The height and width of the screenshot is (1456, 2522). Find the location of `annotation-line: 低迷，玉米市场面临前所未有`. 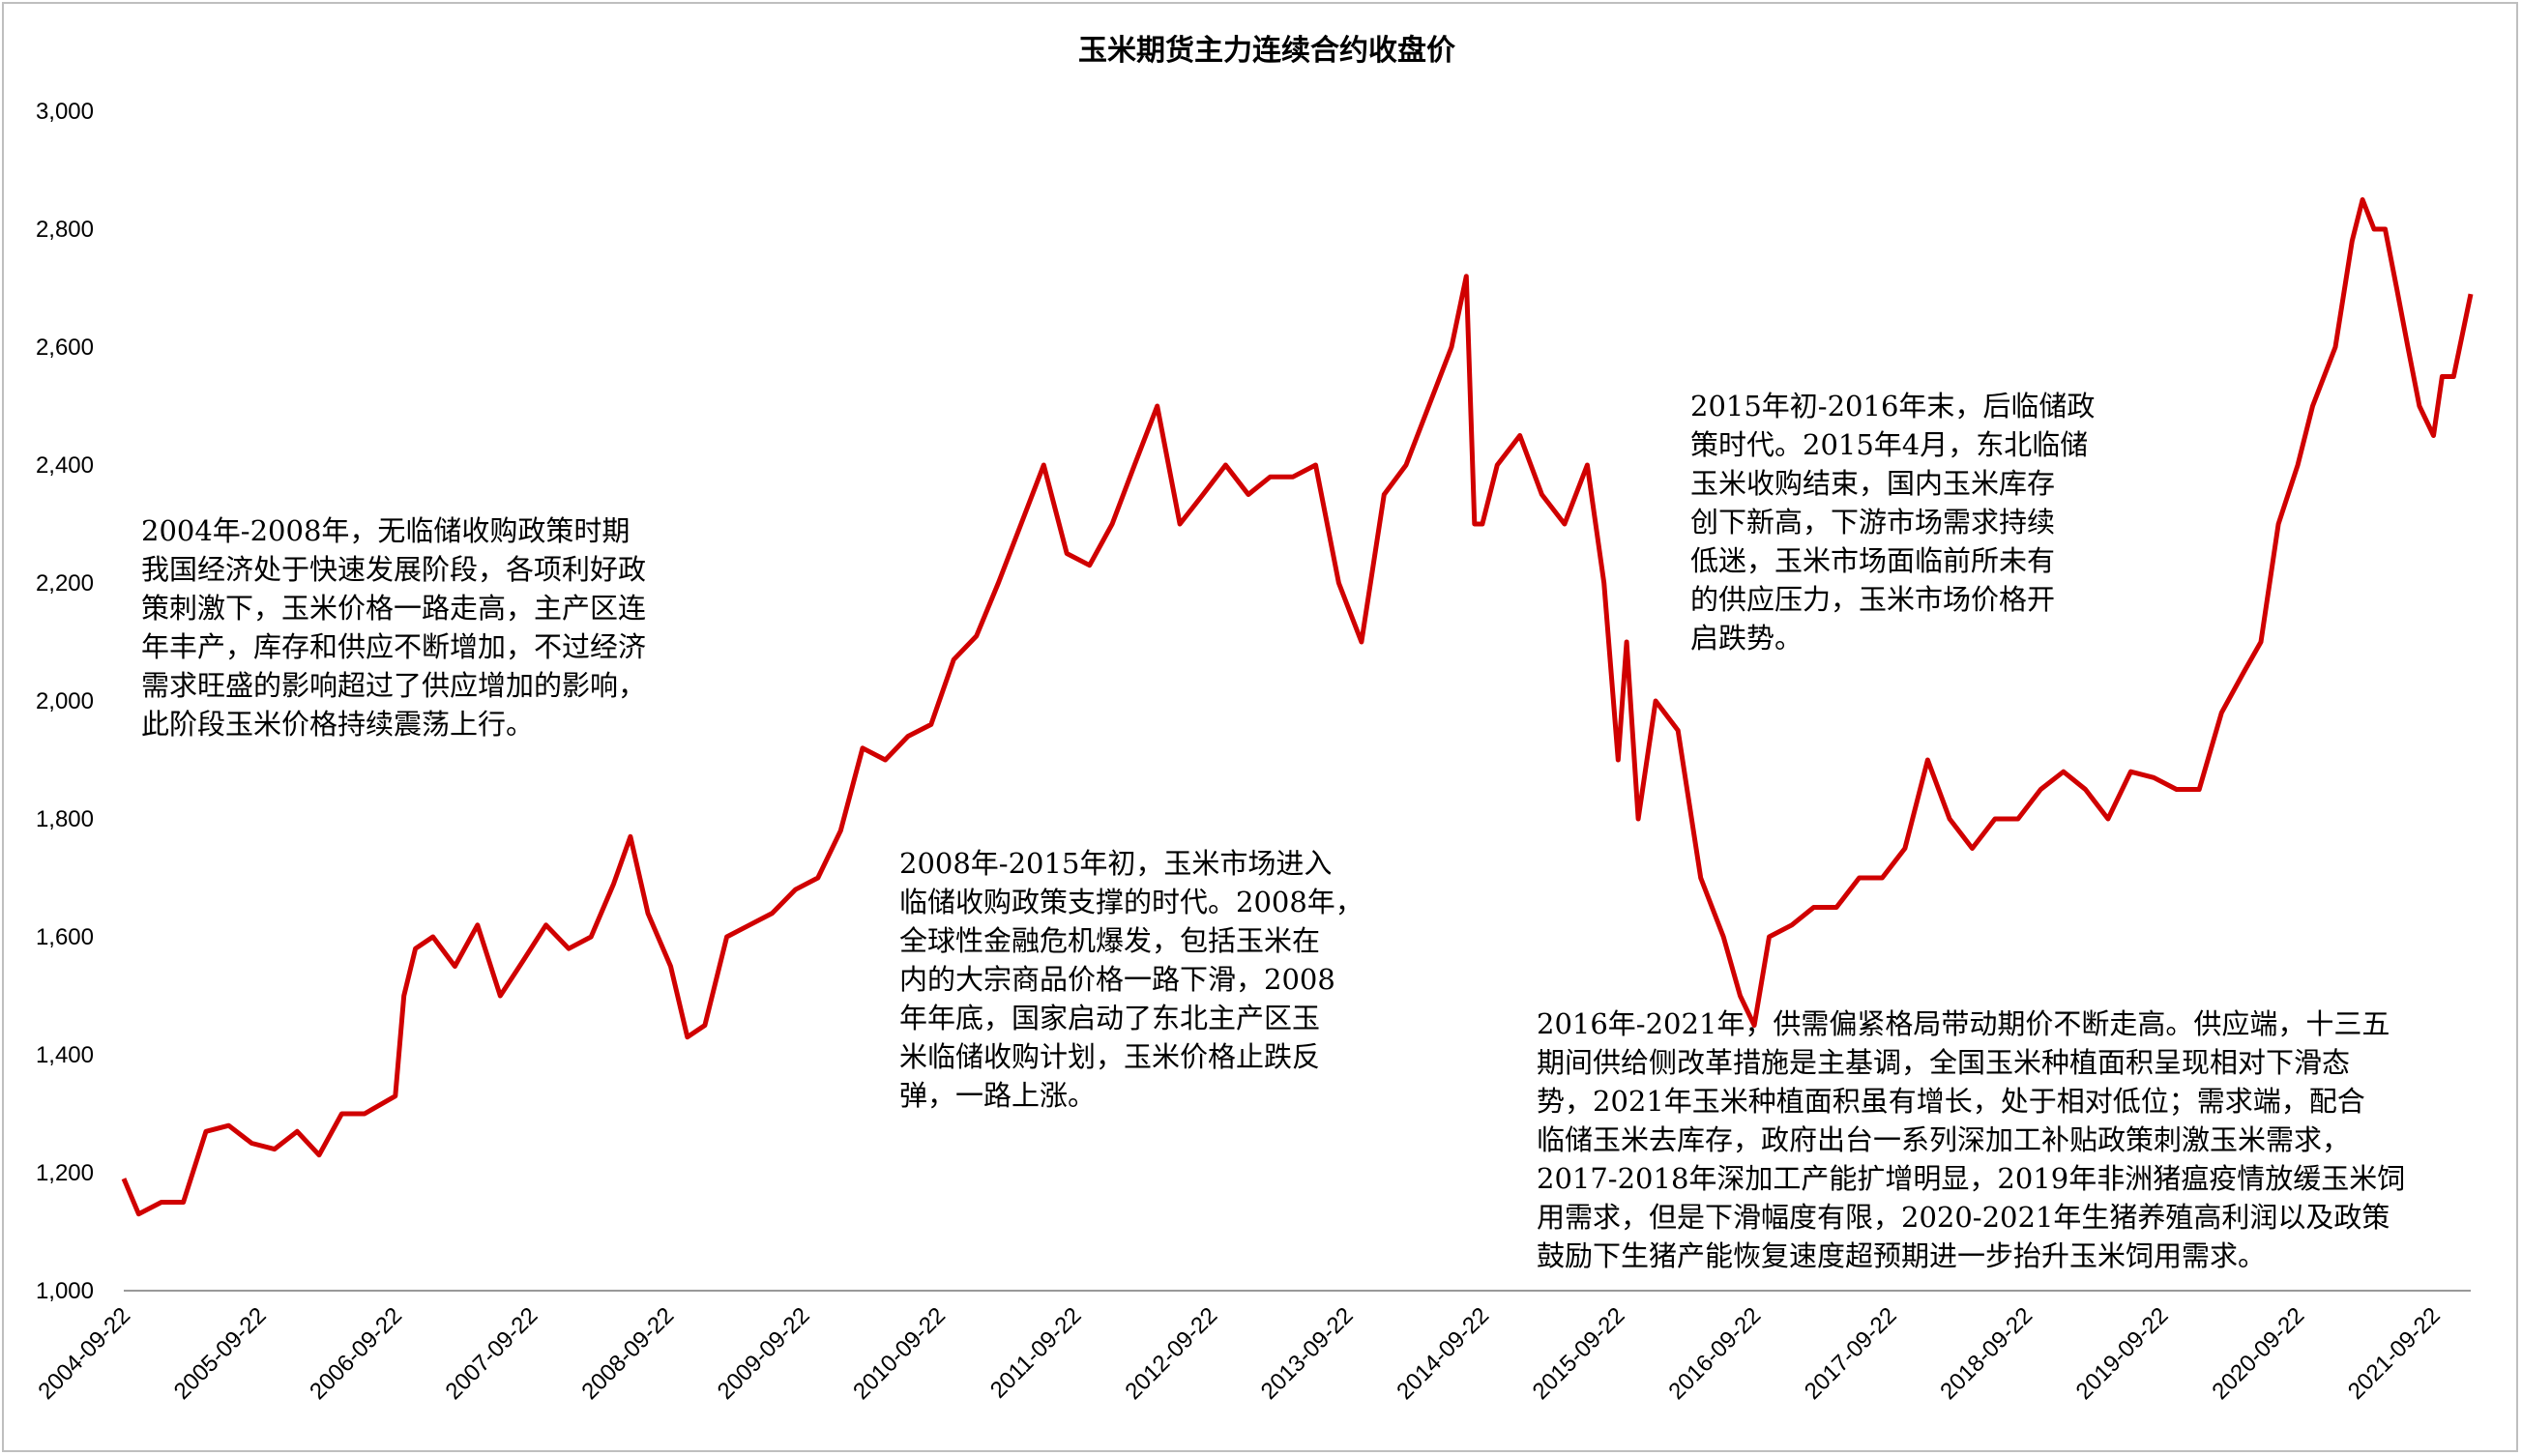

annotation-line: 低迷，玉米市场面临前所未有 is located at coordinates (1873, 560).